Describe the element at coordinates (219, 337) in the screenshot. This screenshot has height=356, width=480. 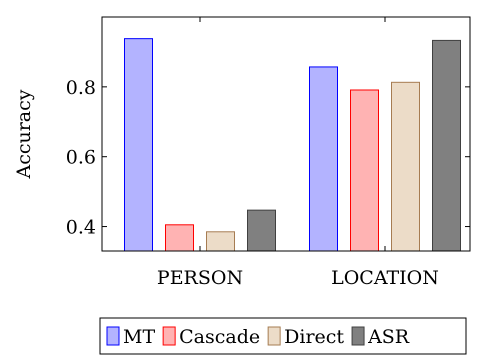
I see `legend-label-cascade: Cascade` at that location.